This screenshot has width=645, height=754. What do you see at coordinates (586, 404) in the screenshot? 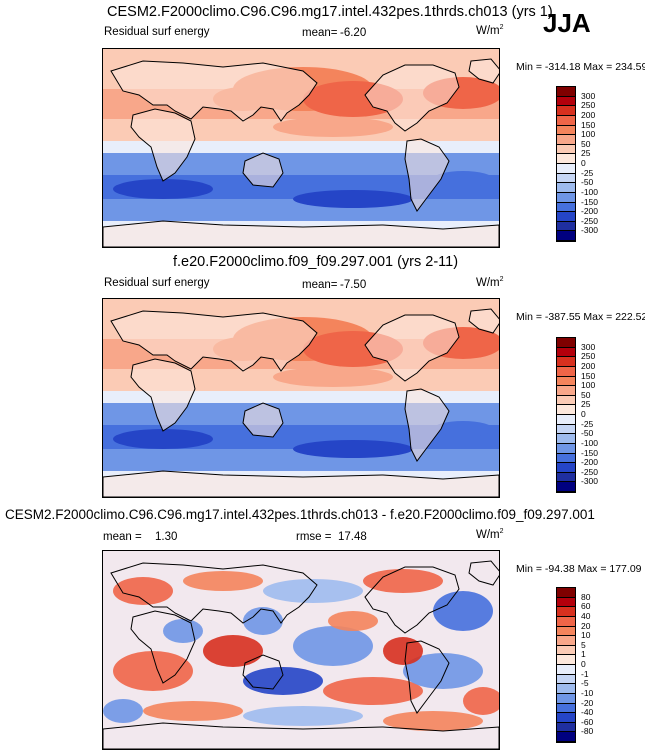
I see `colorbar-tick-label: 25` at bounding box center [586, 404].